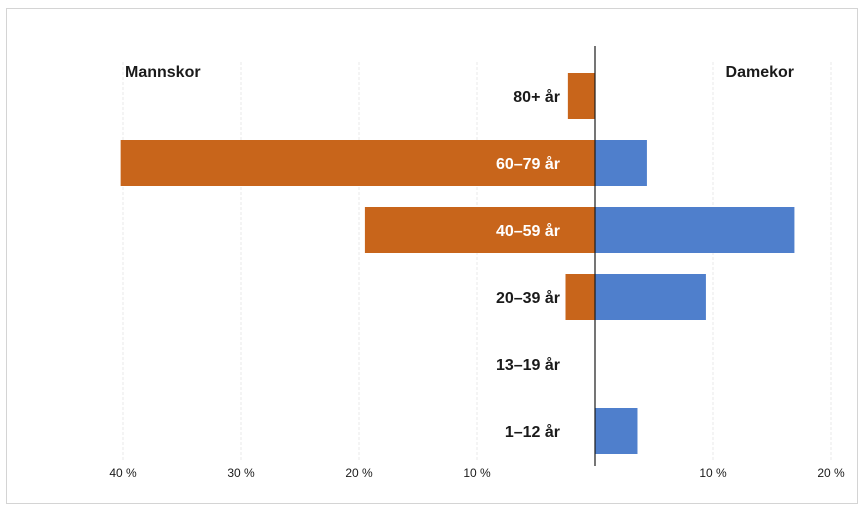  What do you see at coordinates (536, 97) in the screenshot?
I see `category-label: 80+ år` at bounding box center [536, 97].